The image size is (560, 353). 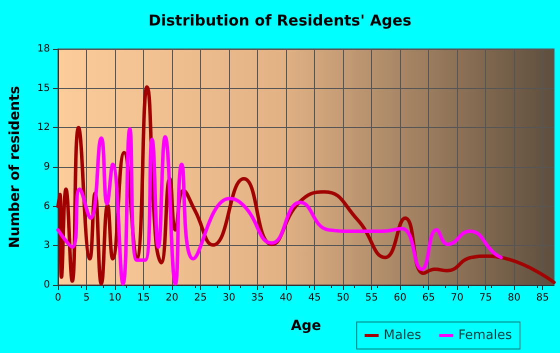 What do you see at coordinates (542, 298) in the screenshot?
I see `x-tick-label: 85` at bounding box center [542, 298].